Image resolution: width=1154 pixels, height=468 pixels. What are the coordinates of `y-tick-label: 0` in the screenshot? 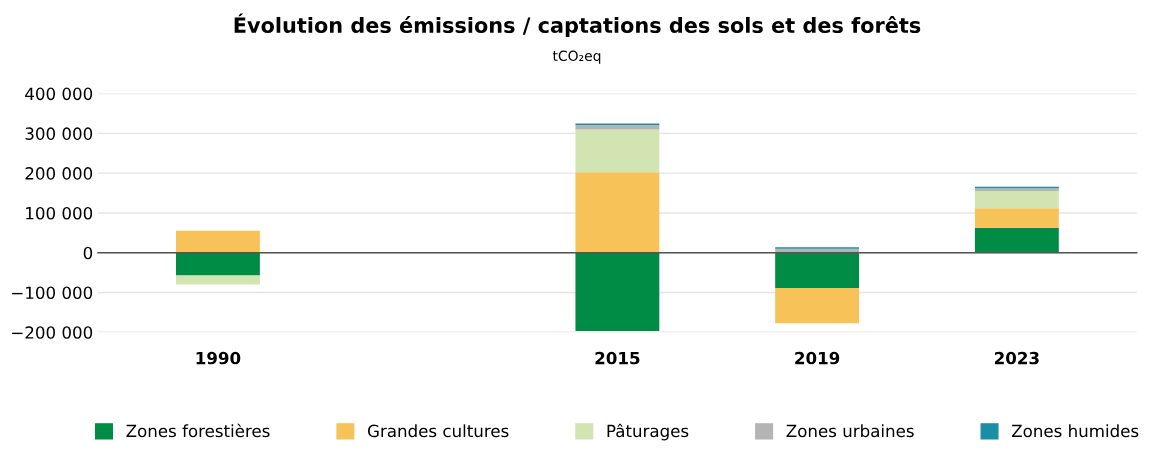 It's located at (88, 253).